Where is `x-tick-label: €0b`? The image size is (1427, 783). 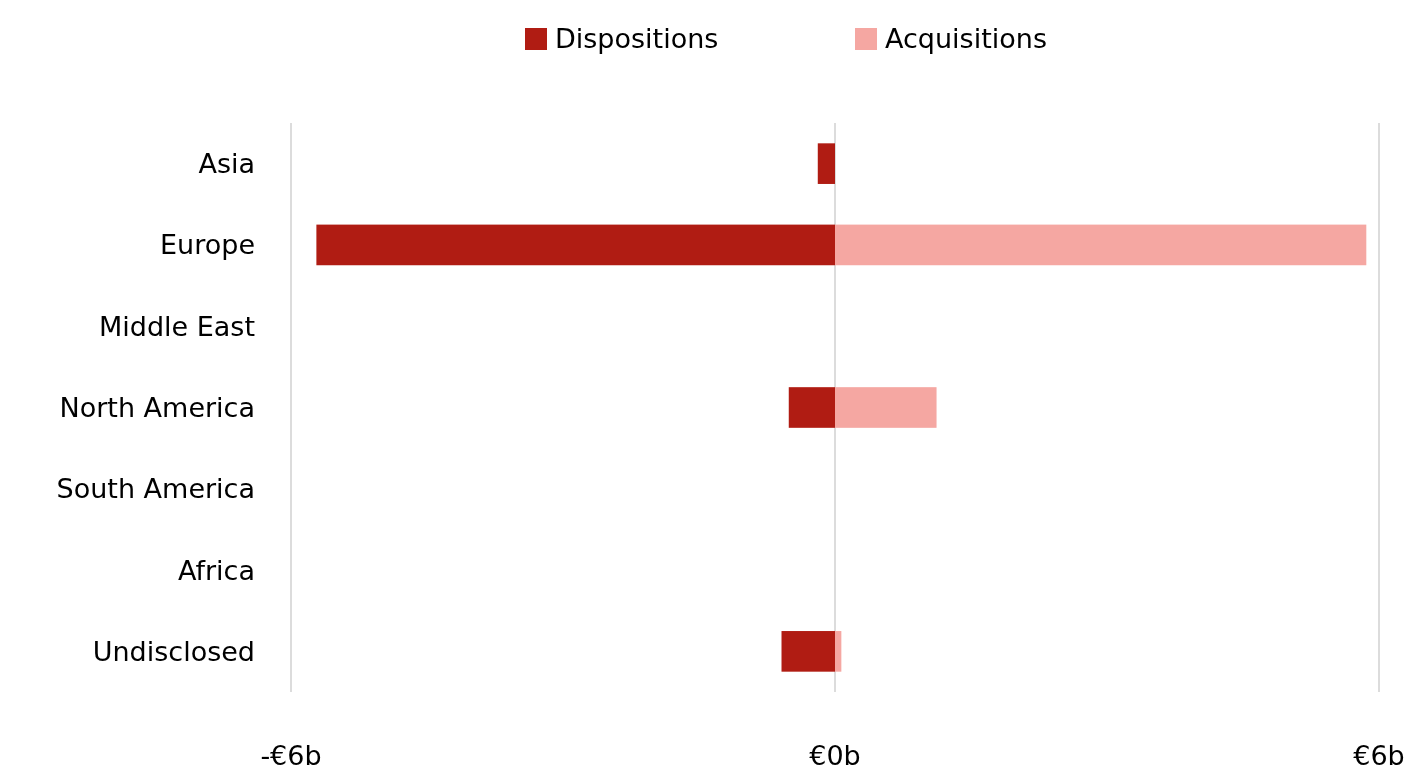 x-tick-label: €0b is located at coordinates (835, 755).